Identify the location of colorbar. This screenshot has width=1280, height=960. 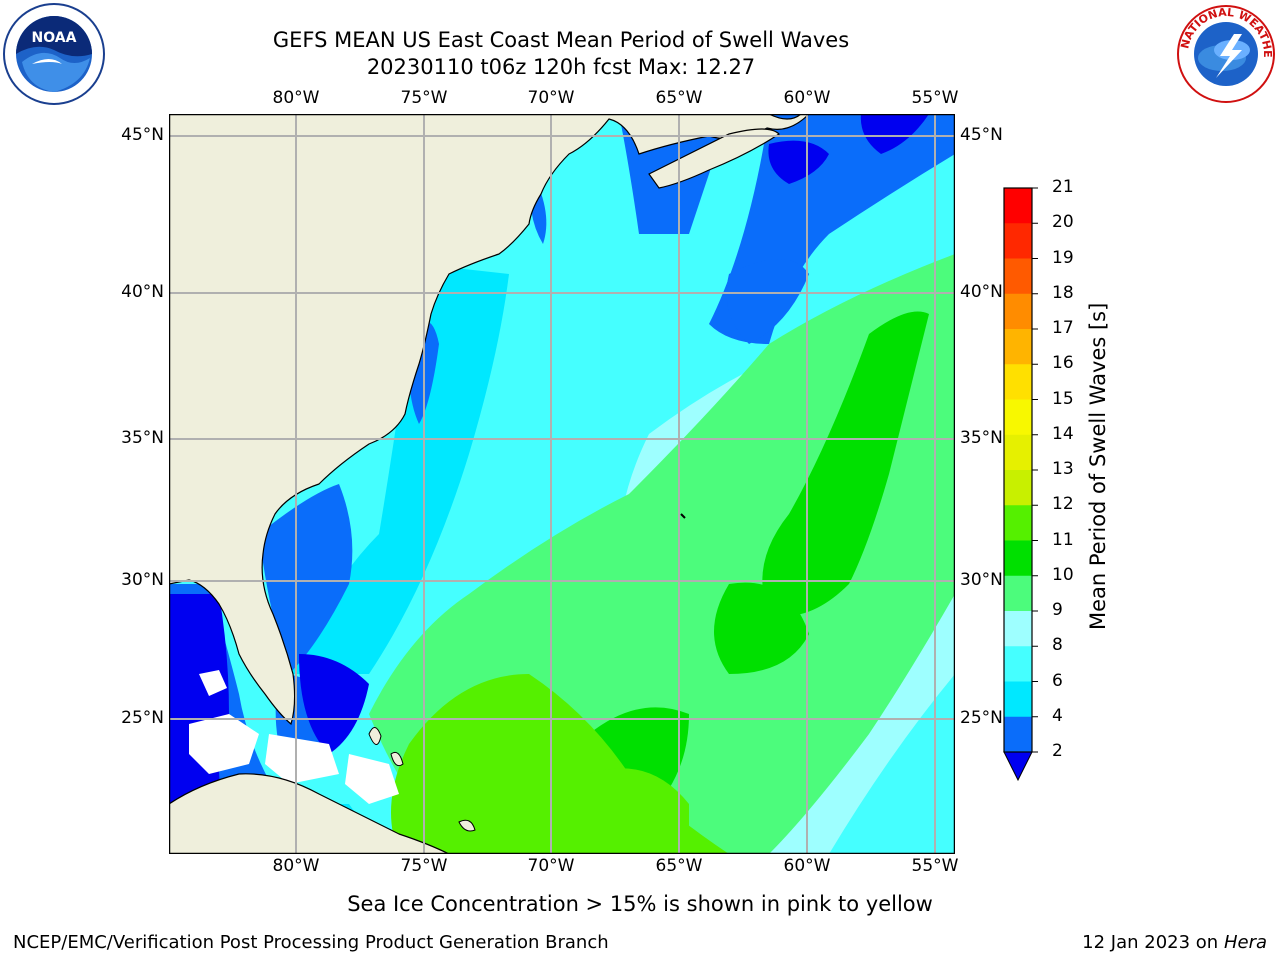
(1025, 486).